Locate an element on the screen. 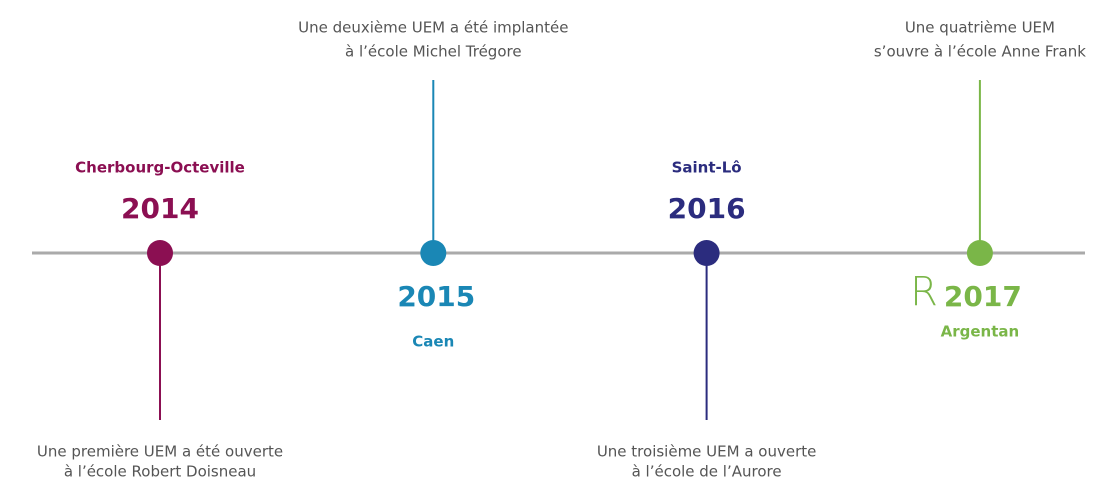 The height and width of the screenshot is (483, 1105). city: Caen is located at coordinates (433, 342).